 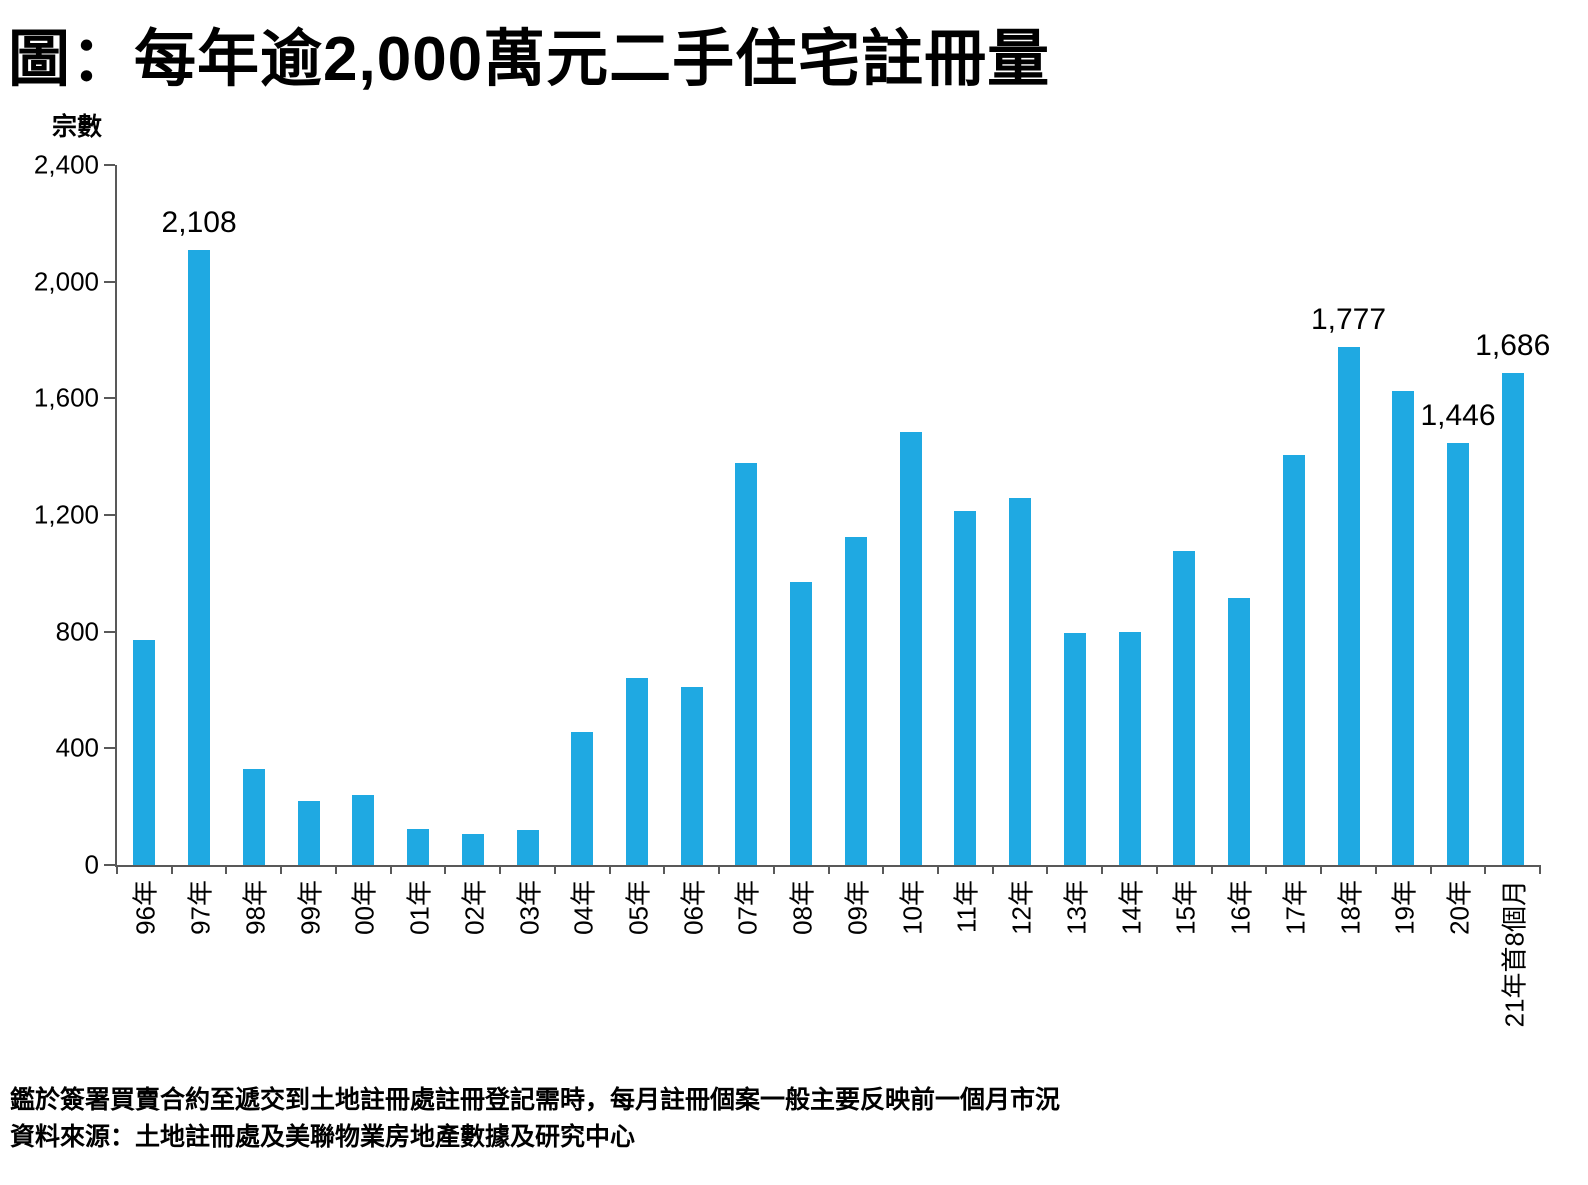 I want to click on bar-slot: 07年, so click(x=746, y=550).